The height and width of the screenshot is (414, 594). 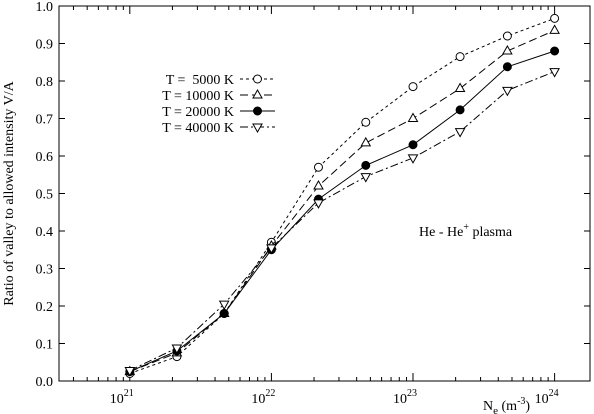 I want to click on plasma-annotation: He - He+ plasma, so click(x=466, y=231).